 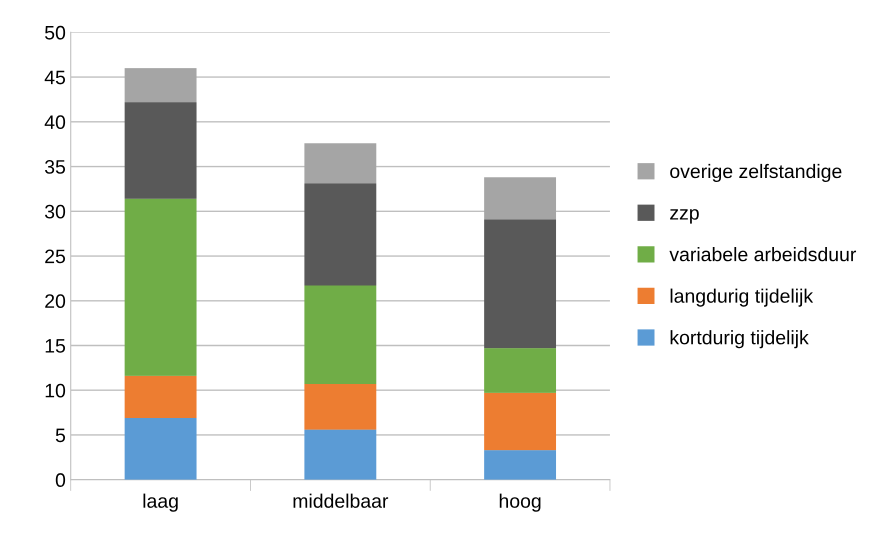 I want to click on y-tick-label: 40, so click(x=55, y=122).